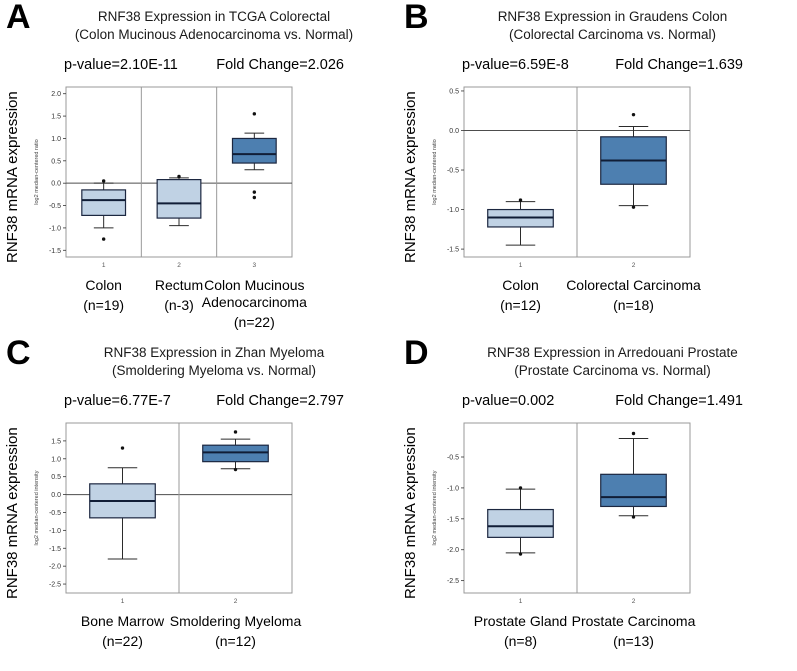 This screenshot has height=671, width=797. Describe the element at coordinates (255, 265) in the screenshot. I see `x-tick-label: 3` at that location.